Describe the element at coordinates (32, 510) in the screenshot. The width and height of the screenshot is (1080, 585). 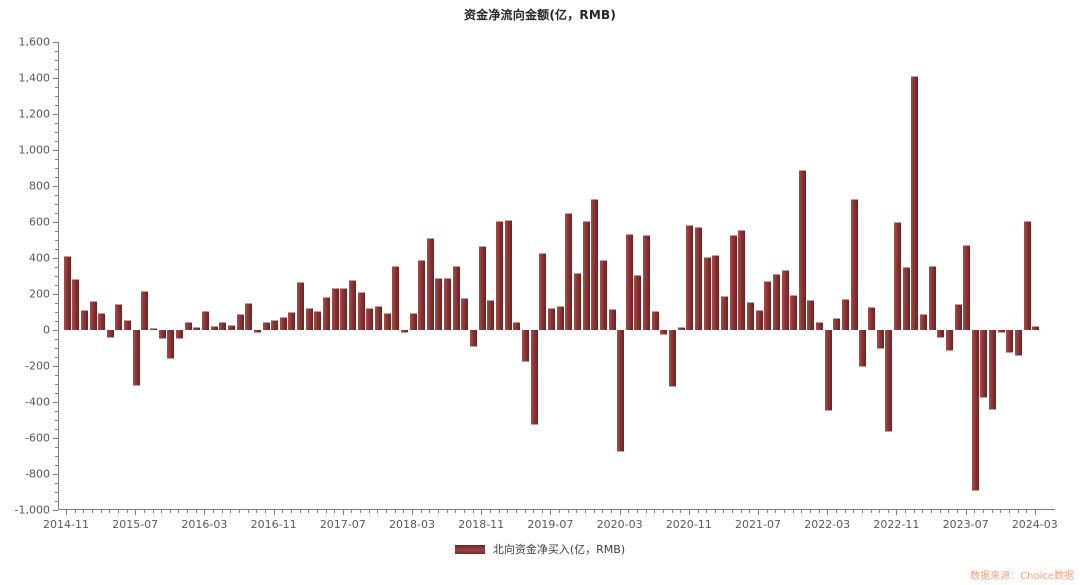
I see `y-axis-label: -1,000` at that location.